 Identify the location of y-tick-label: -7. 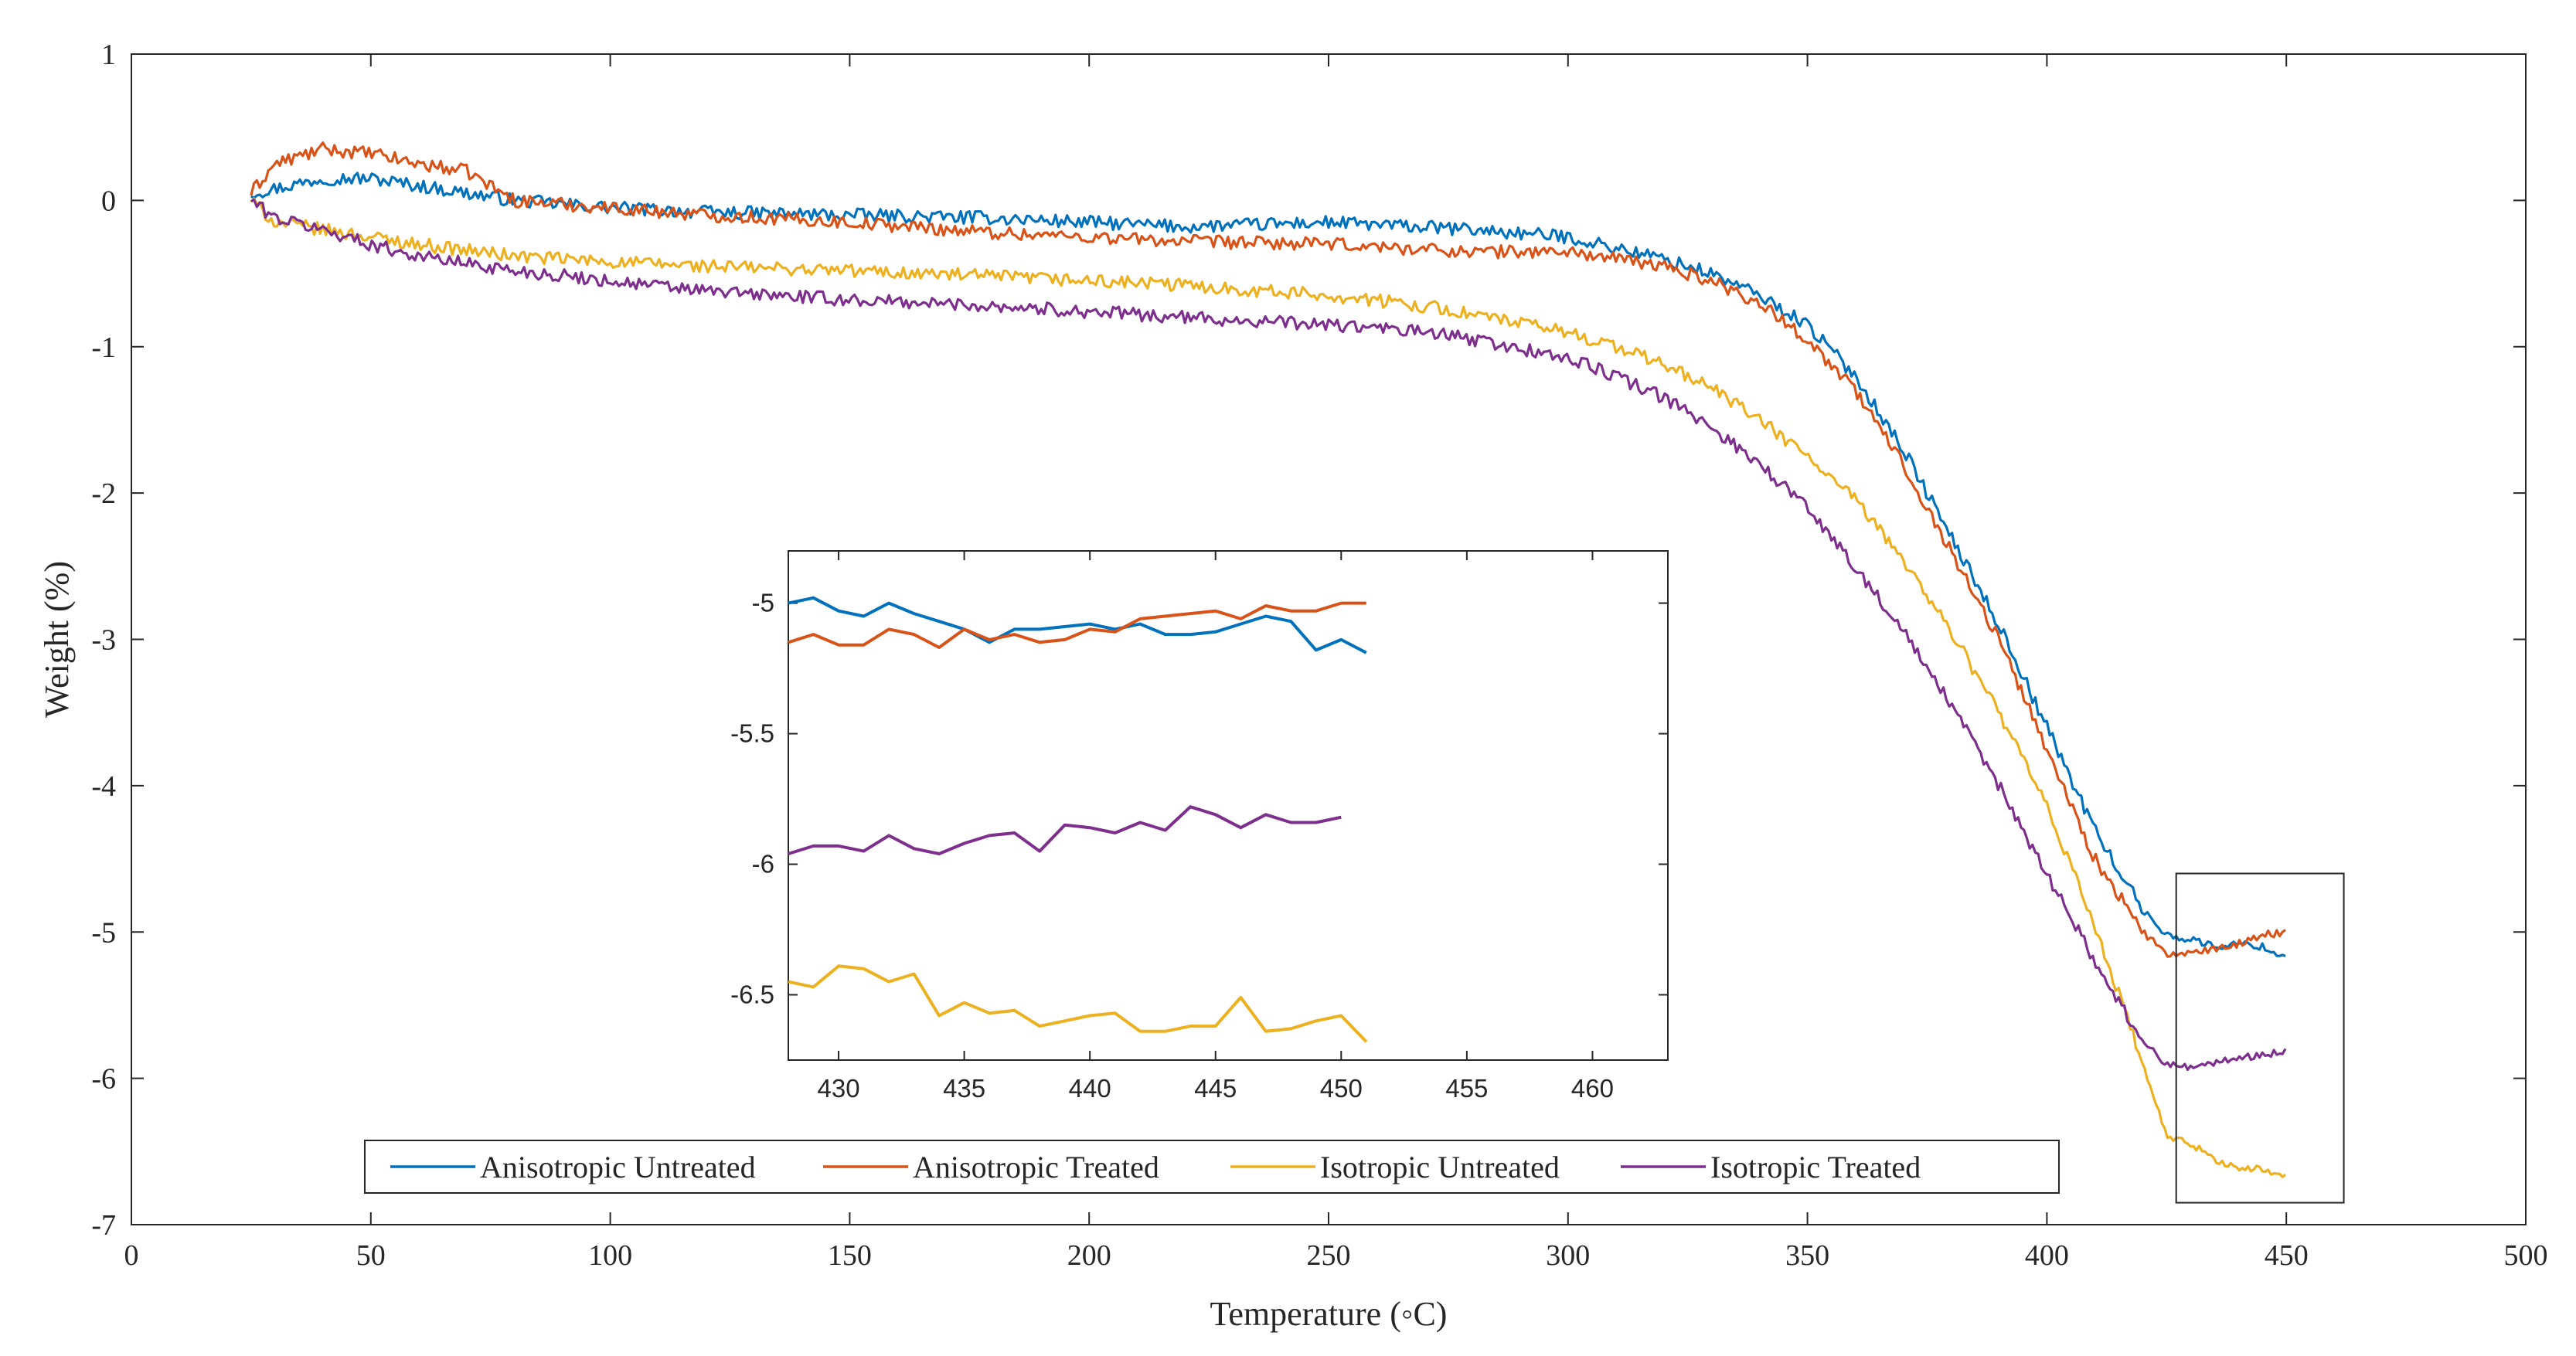
(103, 1226).